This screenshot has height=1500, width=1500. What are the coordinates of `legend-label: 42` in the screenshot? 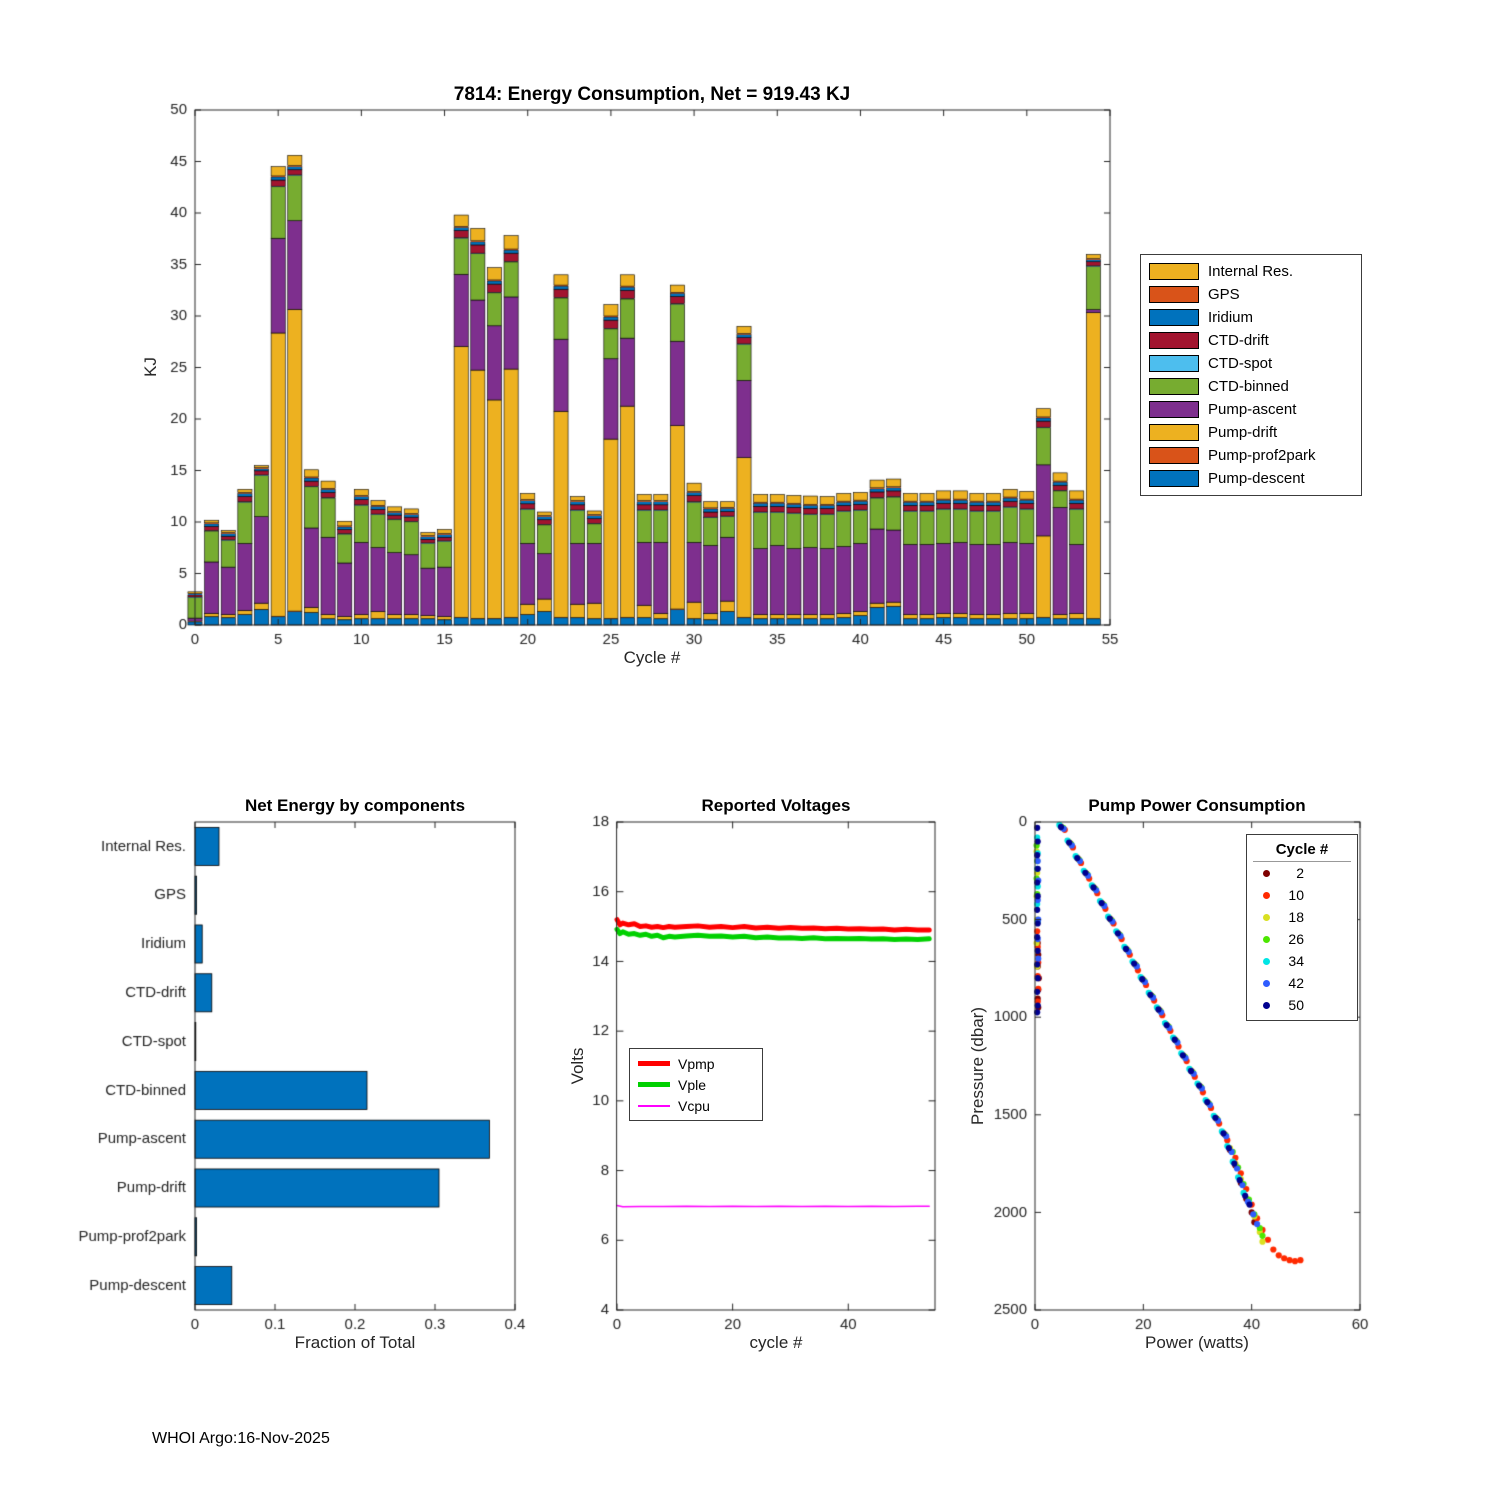 It's located at (1296, 983).